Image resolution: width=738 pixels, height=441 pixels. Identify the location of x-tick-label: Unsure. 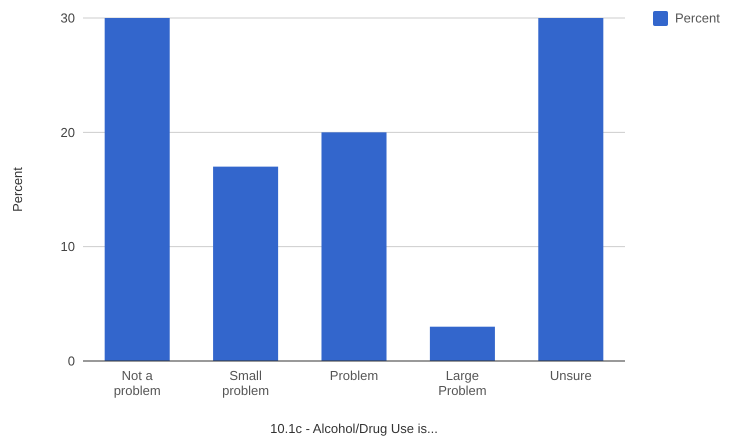
(571, 375).